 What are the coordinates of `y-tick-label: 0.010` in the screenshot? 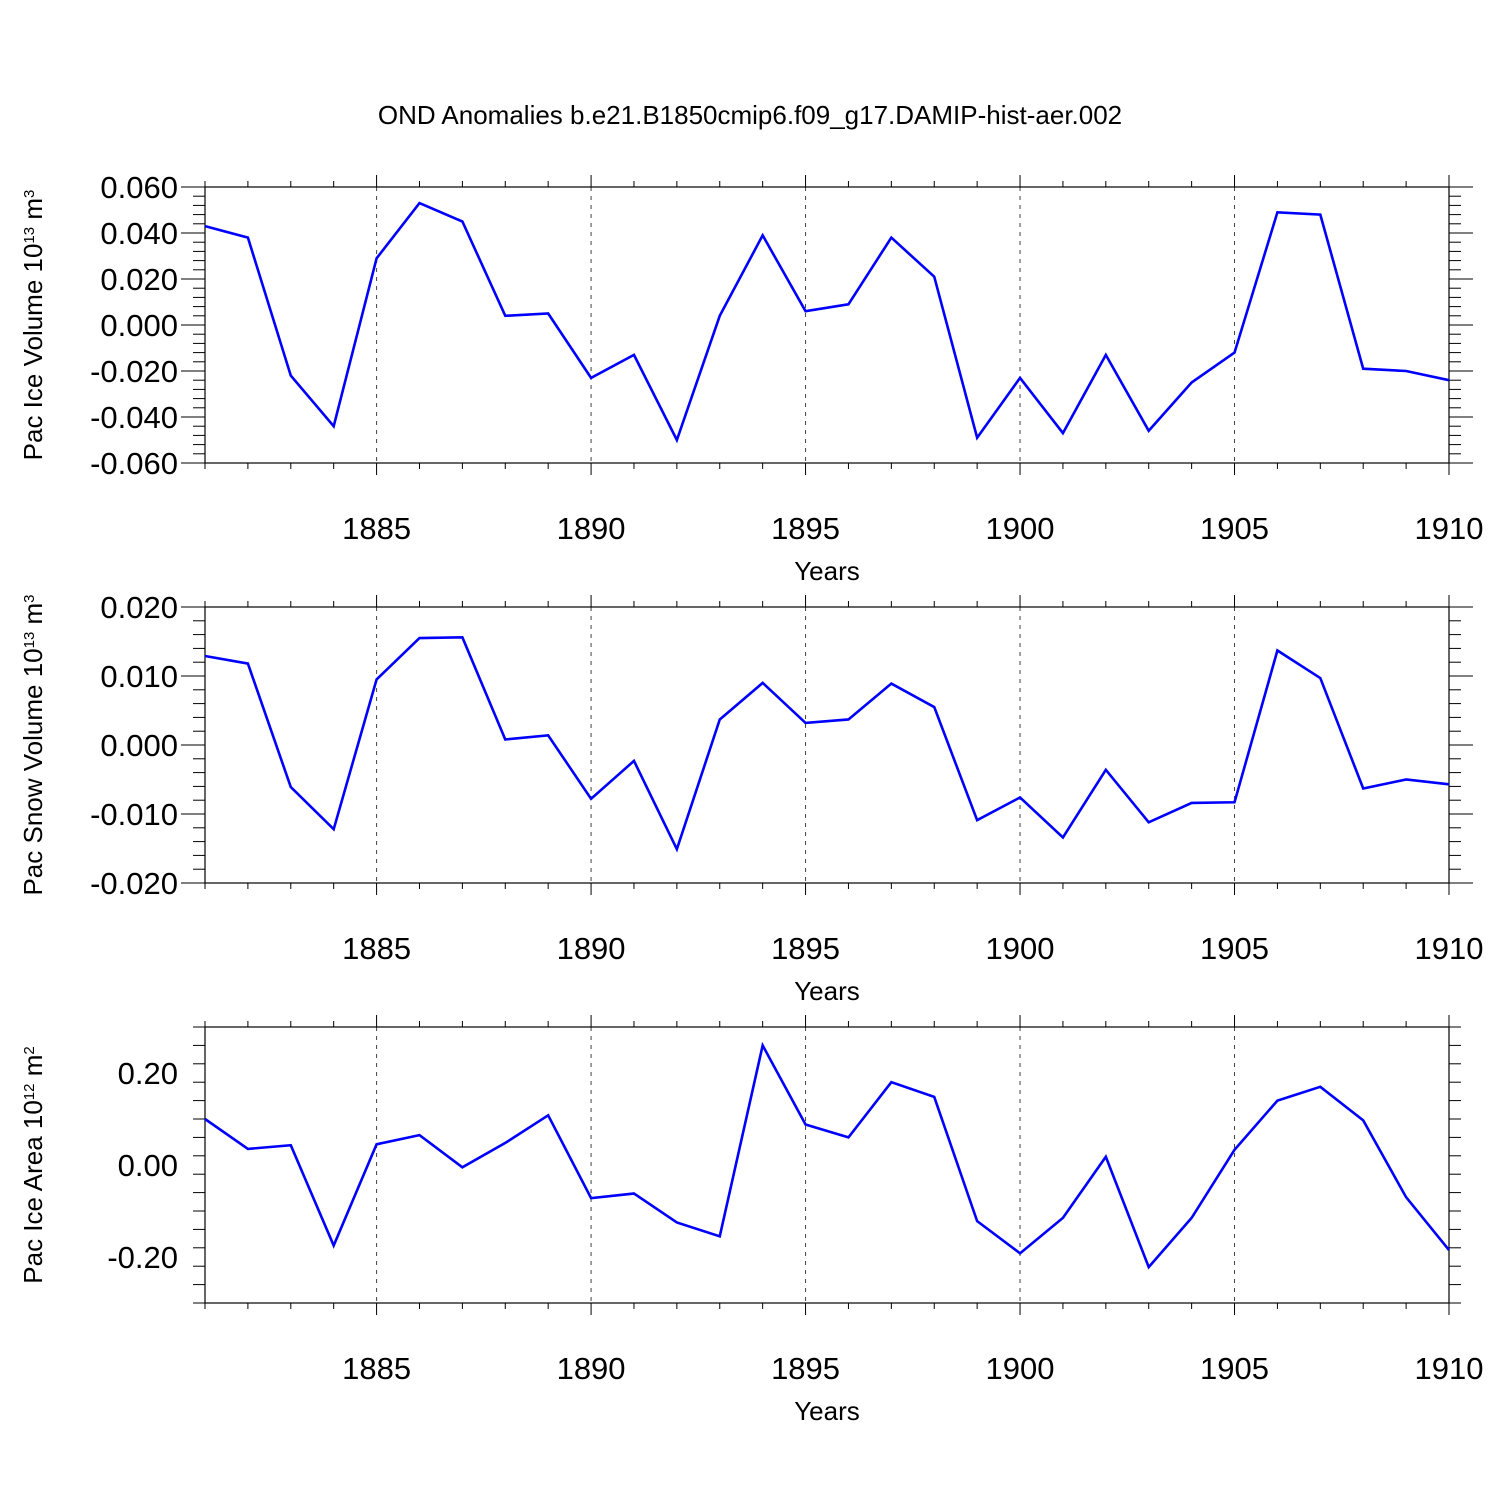 It's located at (139, 676).